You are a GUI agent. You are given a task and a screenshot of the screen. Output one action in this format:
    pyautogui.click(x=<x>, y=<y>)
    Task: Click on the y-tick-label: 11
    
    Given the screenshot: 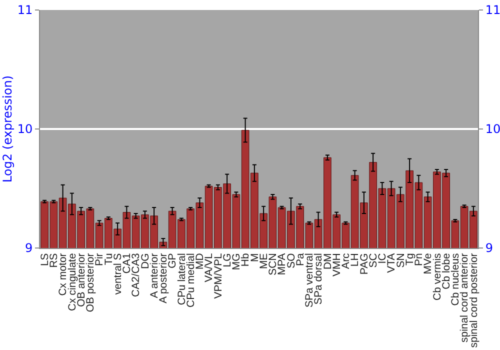 What is the action you would take?
    pyautogui.click(x=25, y=10)
    